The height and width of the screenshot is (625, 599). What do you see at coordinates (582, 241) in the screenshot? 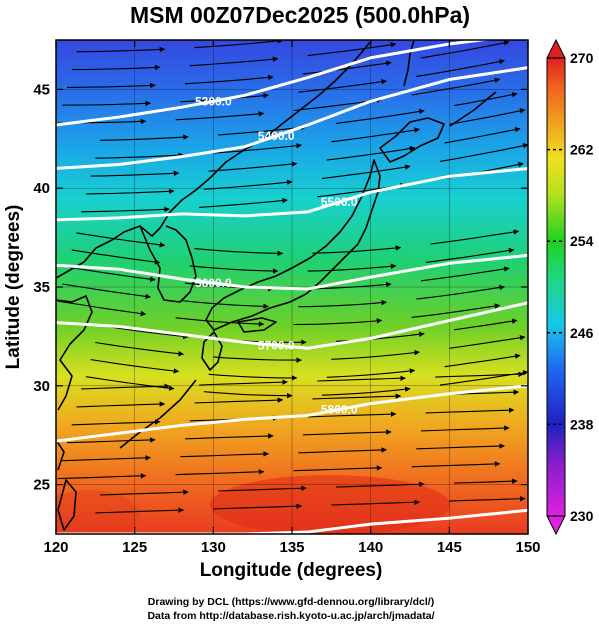
I see `colorbar-tick-label: 254` at bounding box center [582, 241].